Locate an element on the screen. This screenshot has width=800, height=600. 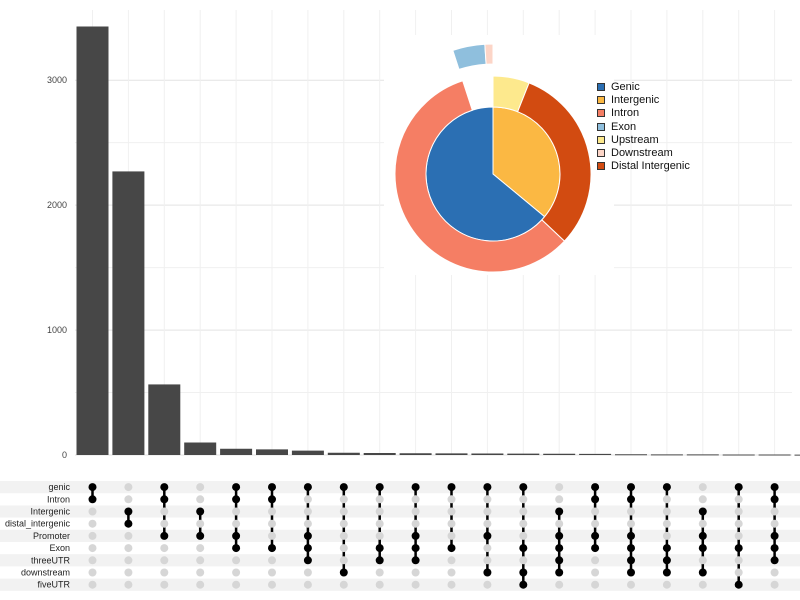
legend-label: Downstream is located at coordinates (642, 153).